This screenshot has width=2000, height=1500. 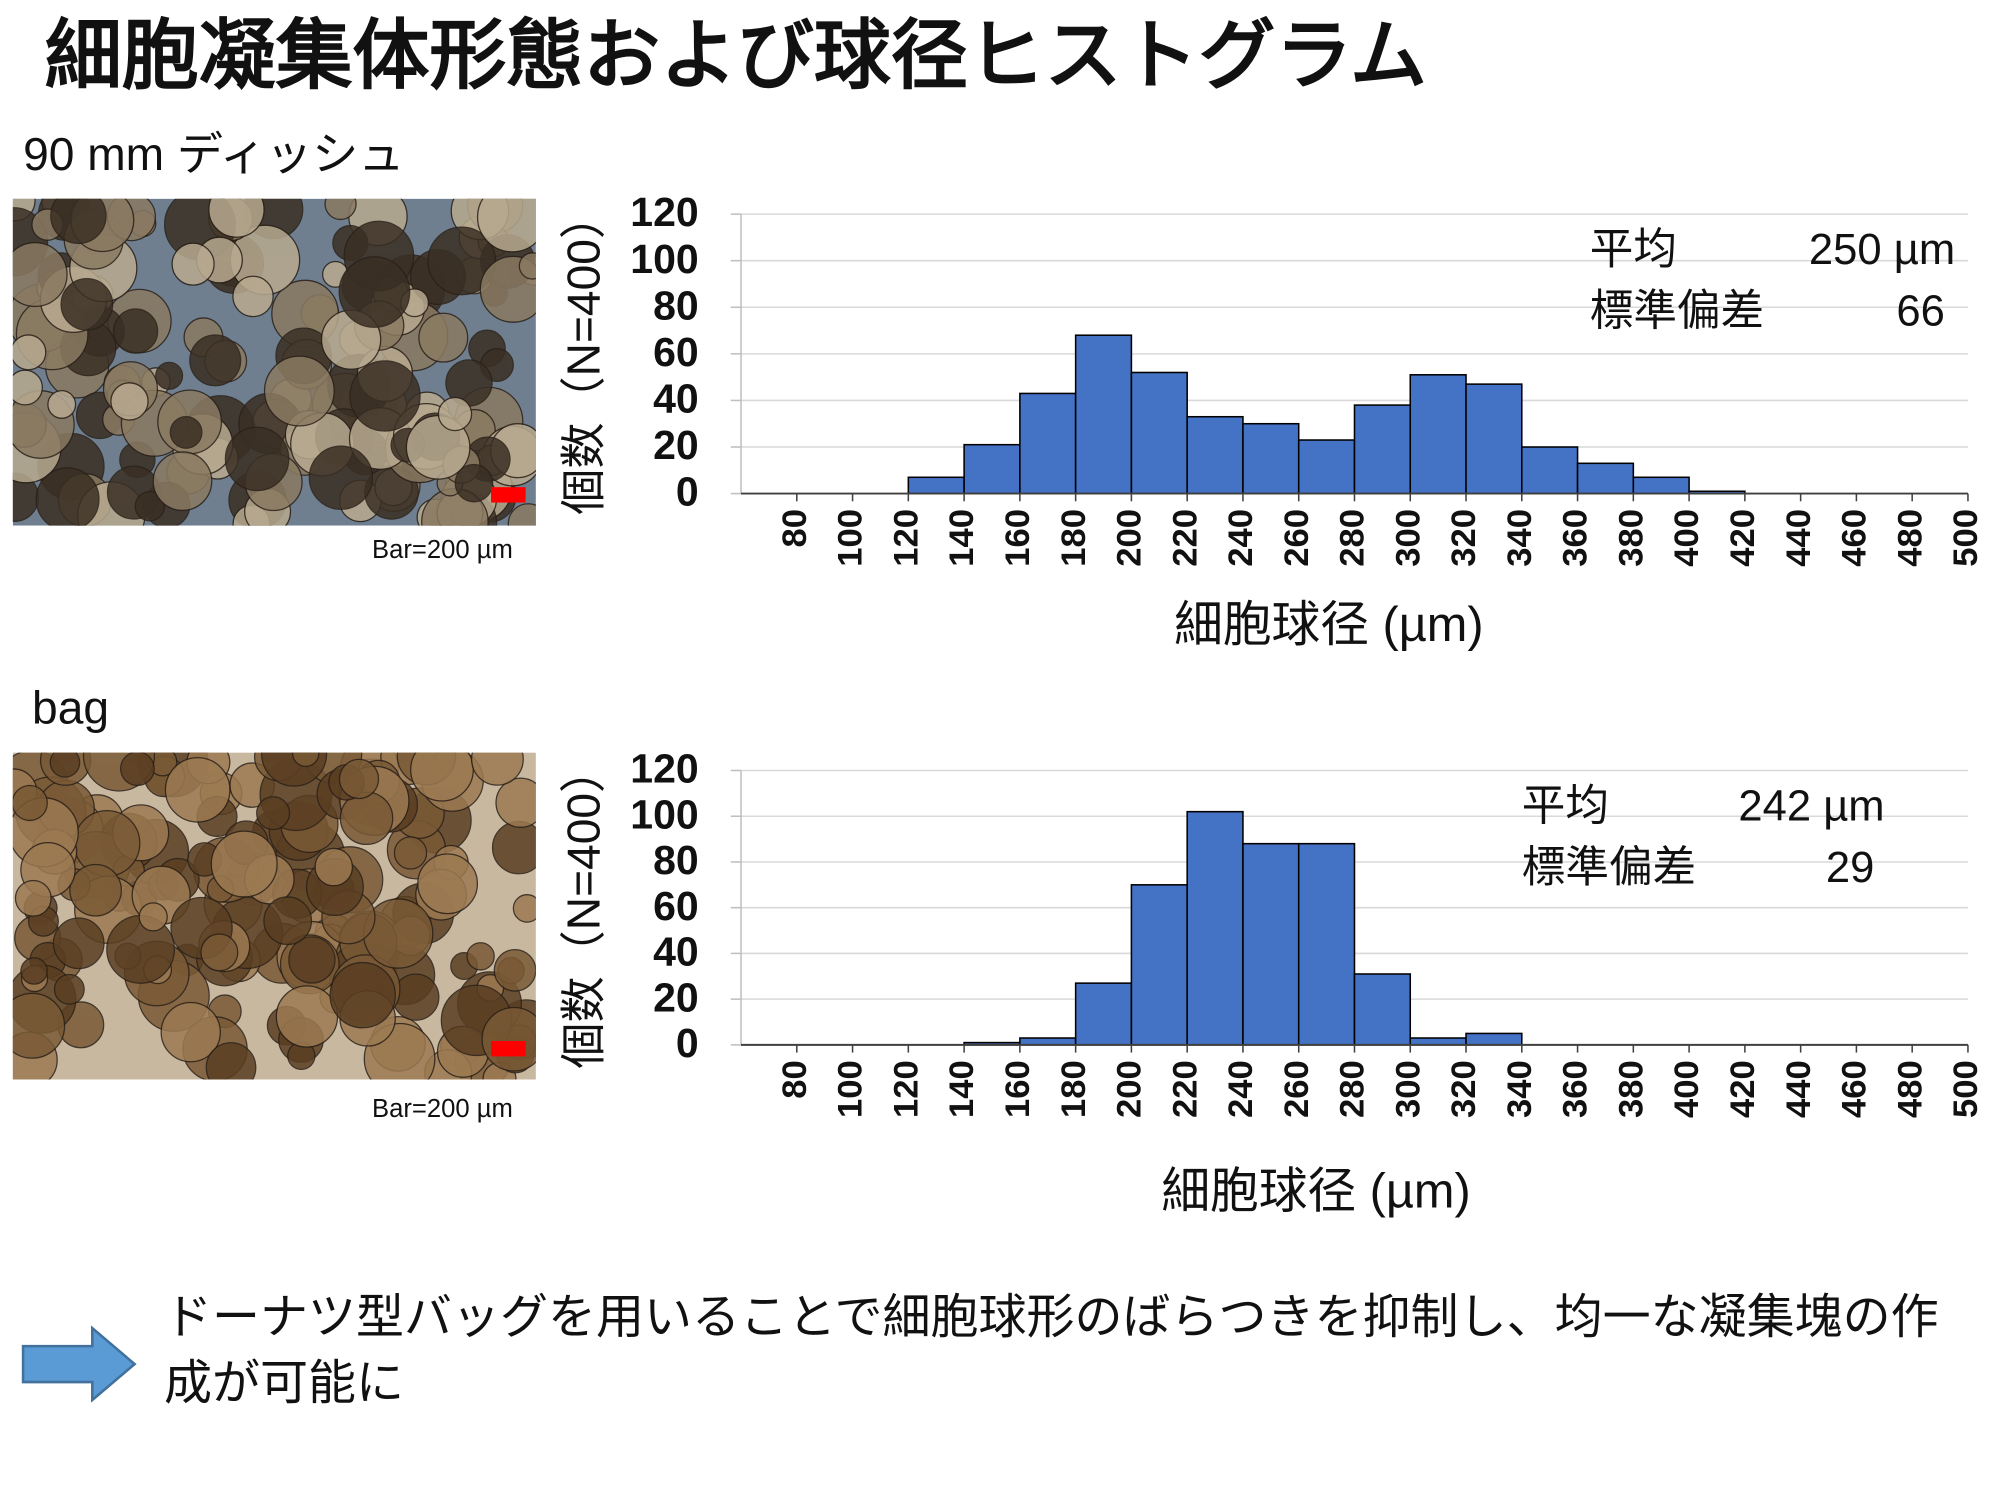 I want to click on panel-label: 90 mm ディッシュ, so click(x=213, y=154).